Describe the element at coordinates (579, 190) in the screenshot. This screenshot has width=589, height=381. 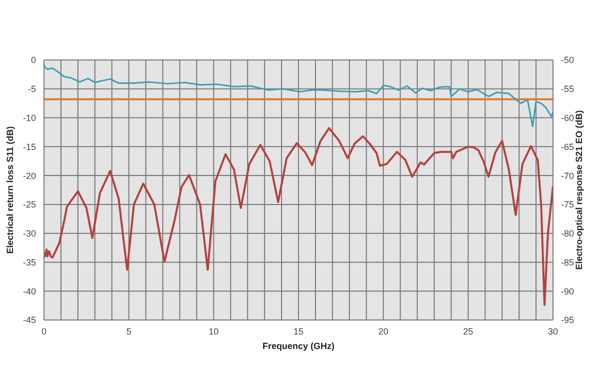
I see `y2-axis-title: Electro-optical response S21 EO (dB)` at that location.